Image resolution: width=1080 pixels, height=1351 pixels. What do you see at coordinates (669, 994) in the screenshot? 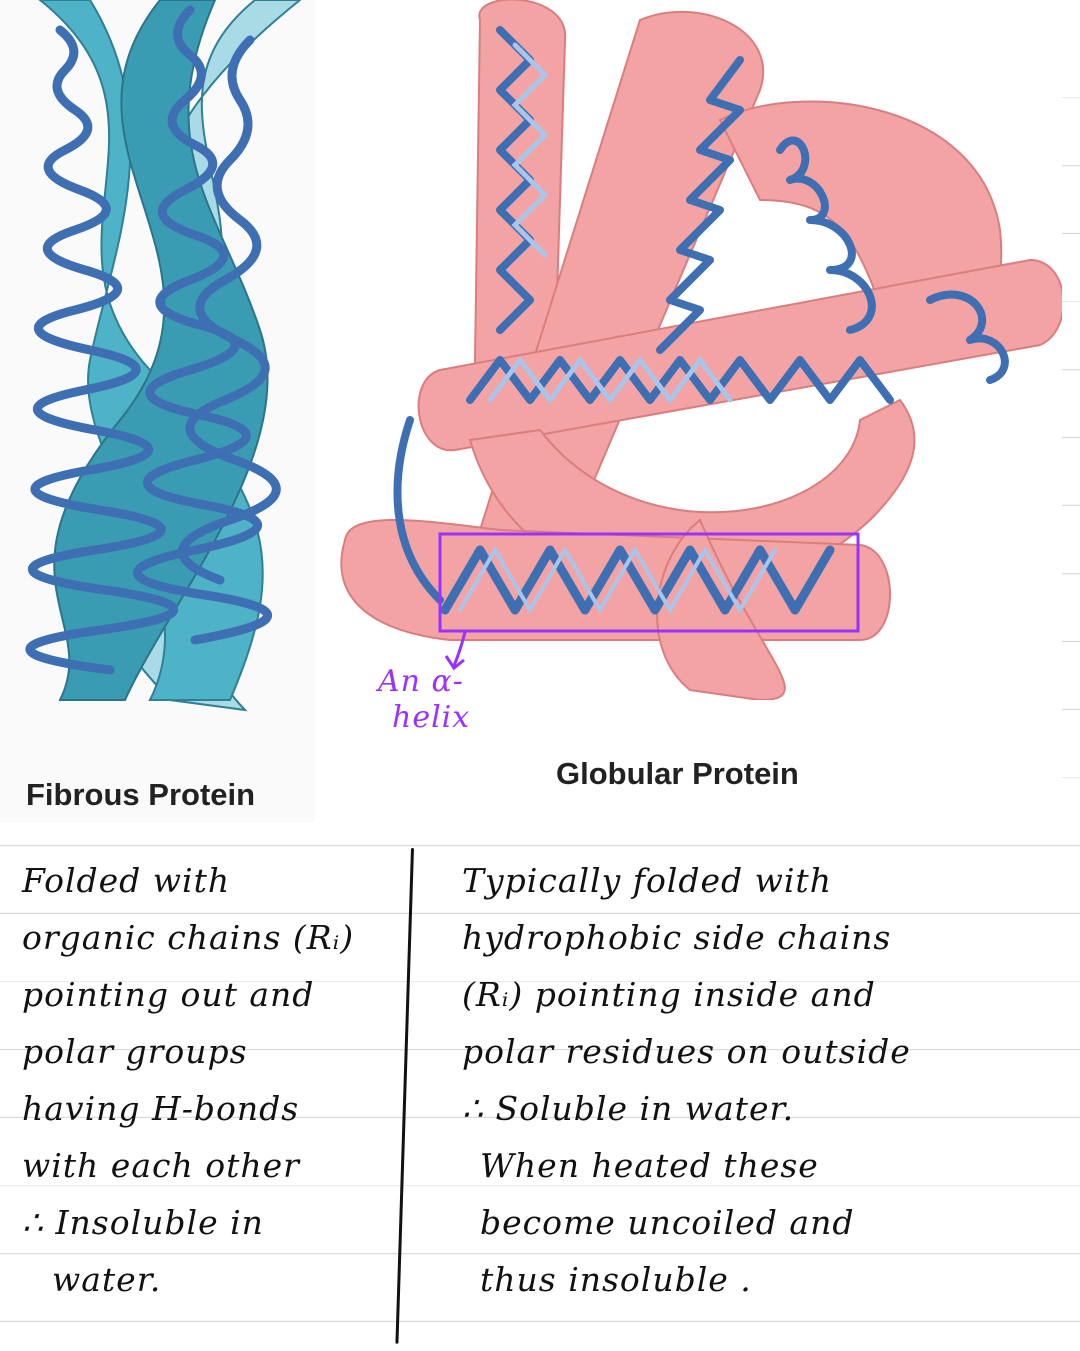
I see `globular-note-line: (Rᵢ) pointing inside and` at bounding box center [669, 994].